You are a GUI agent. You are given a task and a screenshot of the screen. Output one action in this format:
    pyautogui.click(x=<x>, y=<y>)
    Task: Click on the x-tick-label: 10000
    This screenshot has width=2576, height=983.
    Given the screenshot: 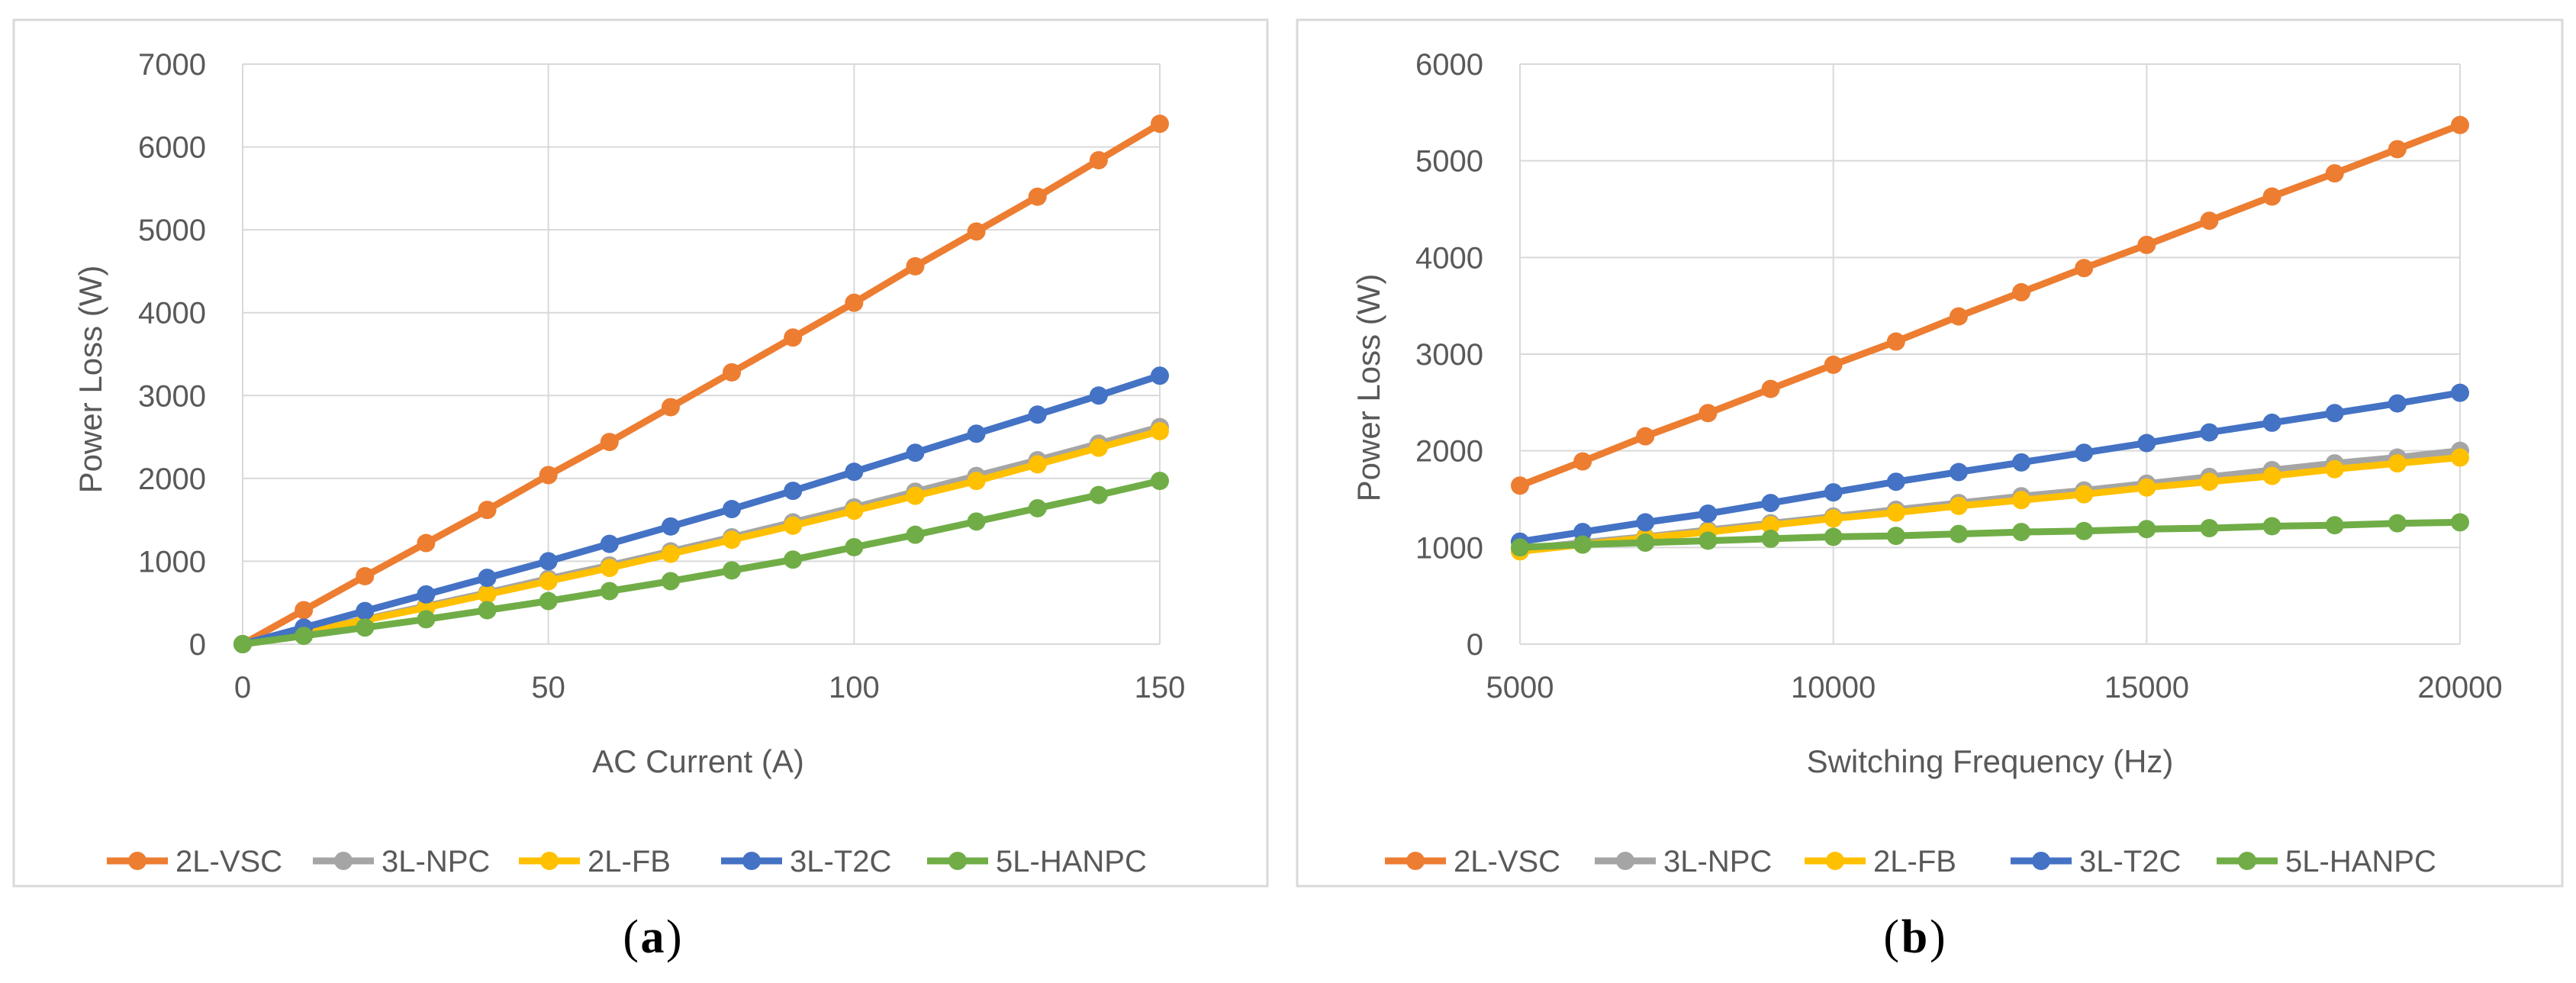 What is the action you would take?
    pyautogui.click(x=1833, y=687)
    